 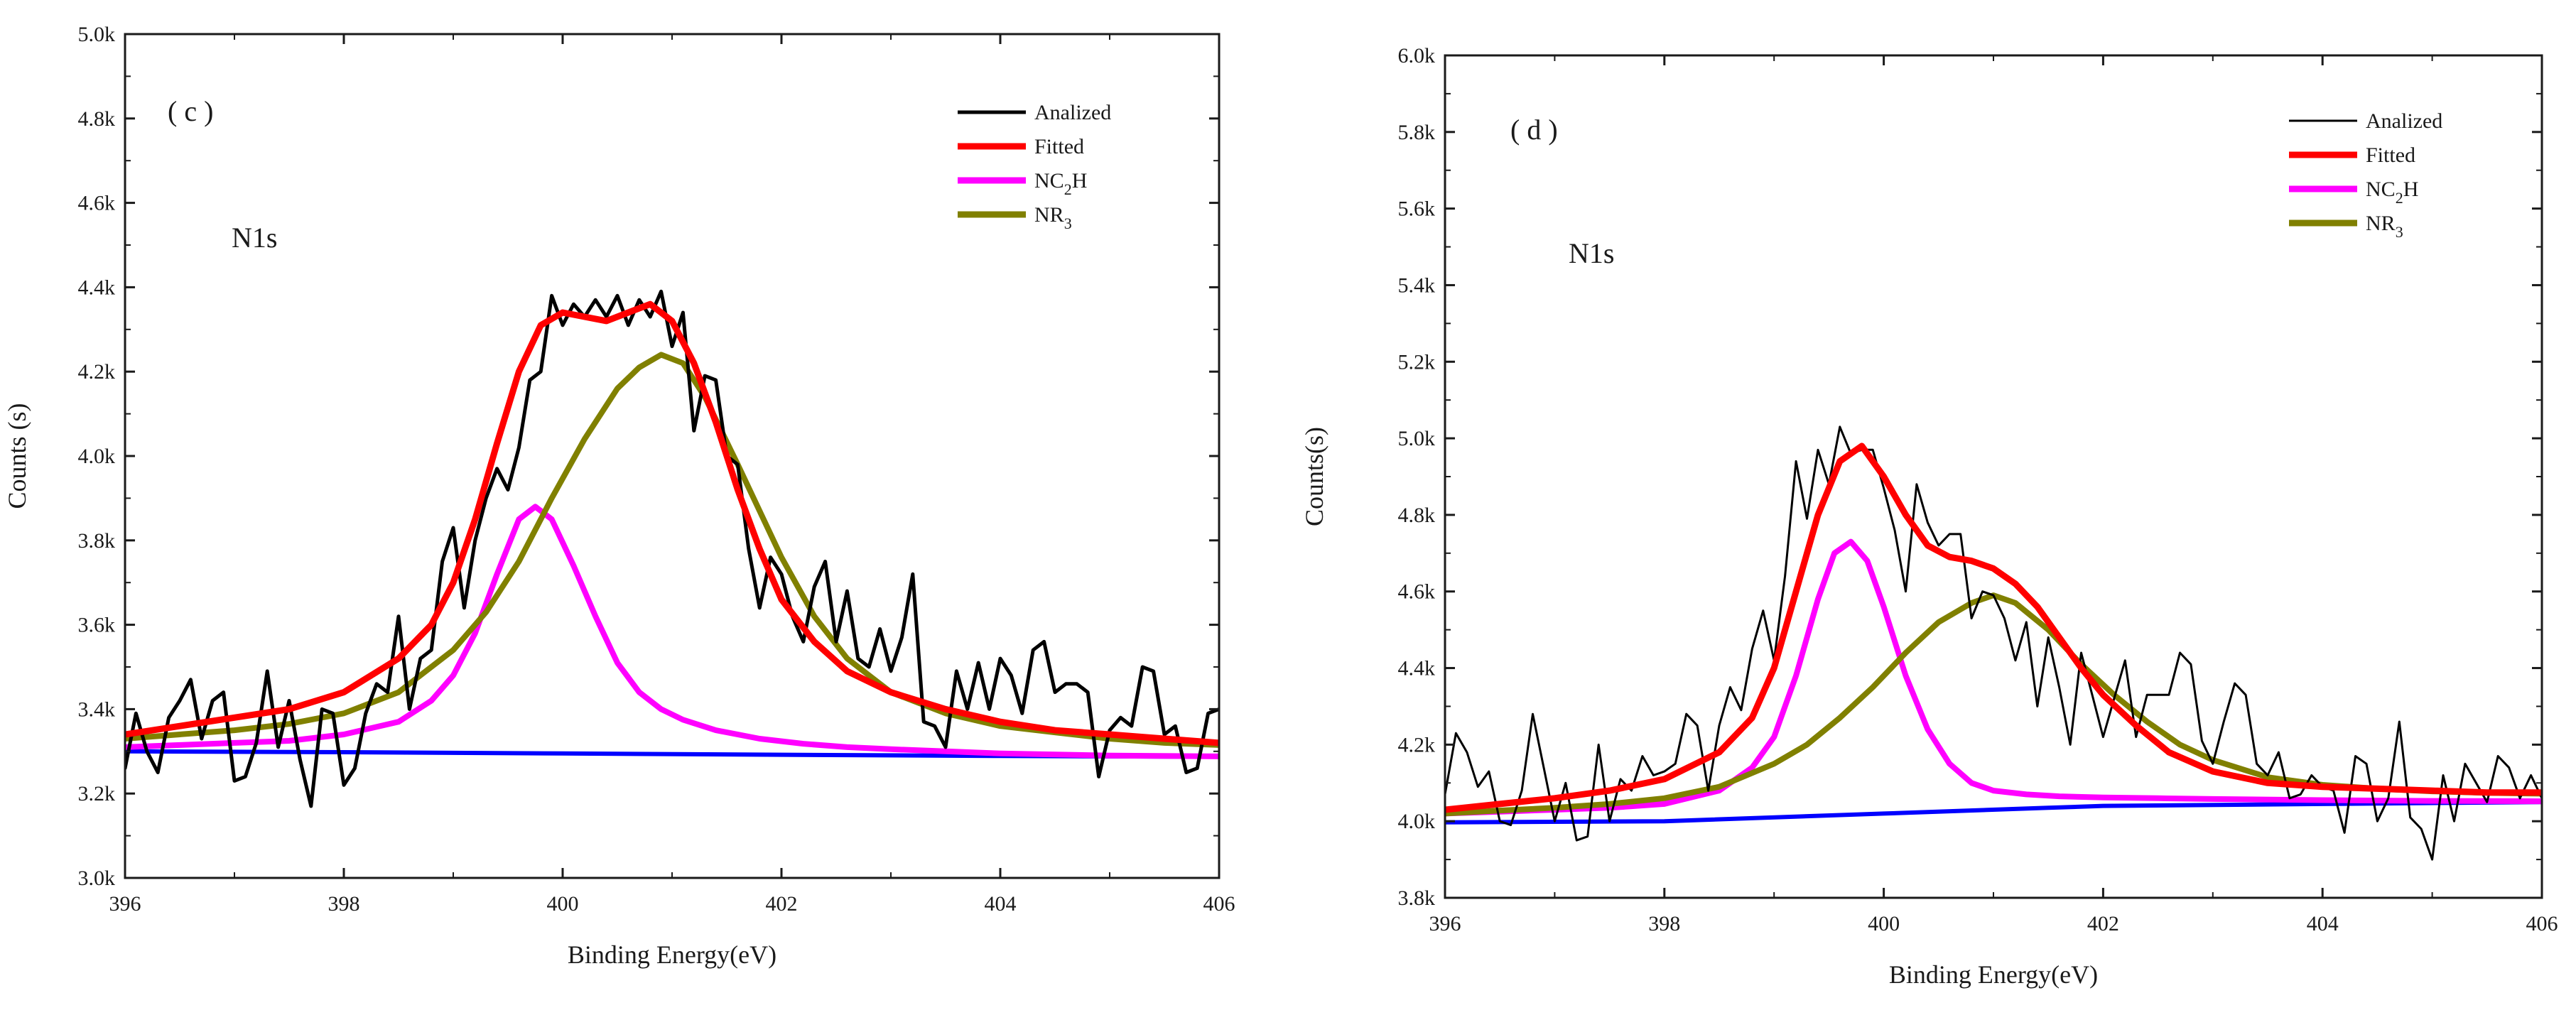 I want to click on series-nr3-line, so click(x=1993, y=704).